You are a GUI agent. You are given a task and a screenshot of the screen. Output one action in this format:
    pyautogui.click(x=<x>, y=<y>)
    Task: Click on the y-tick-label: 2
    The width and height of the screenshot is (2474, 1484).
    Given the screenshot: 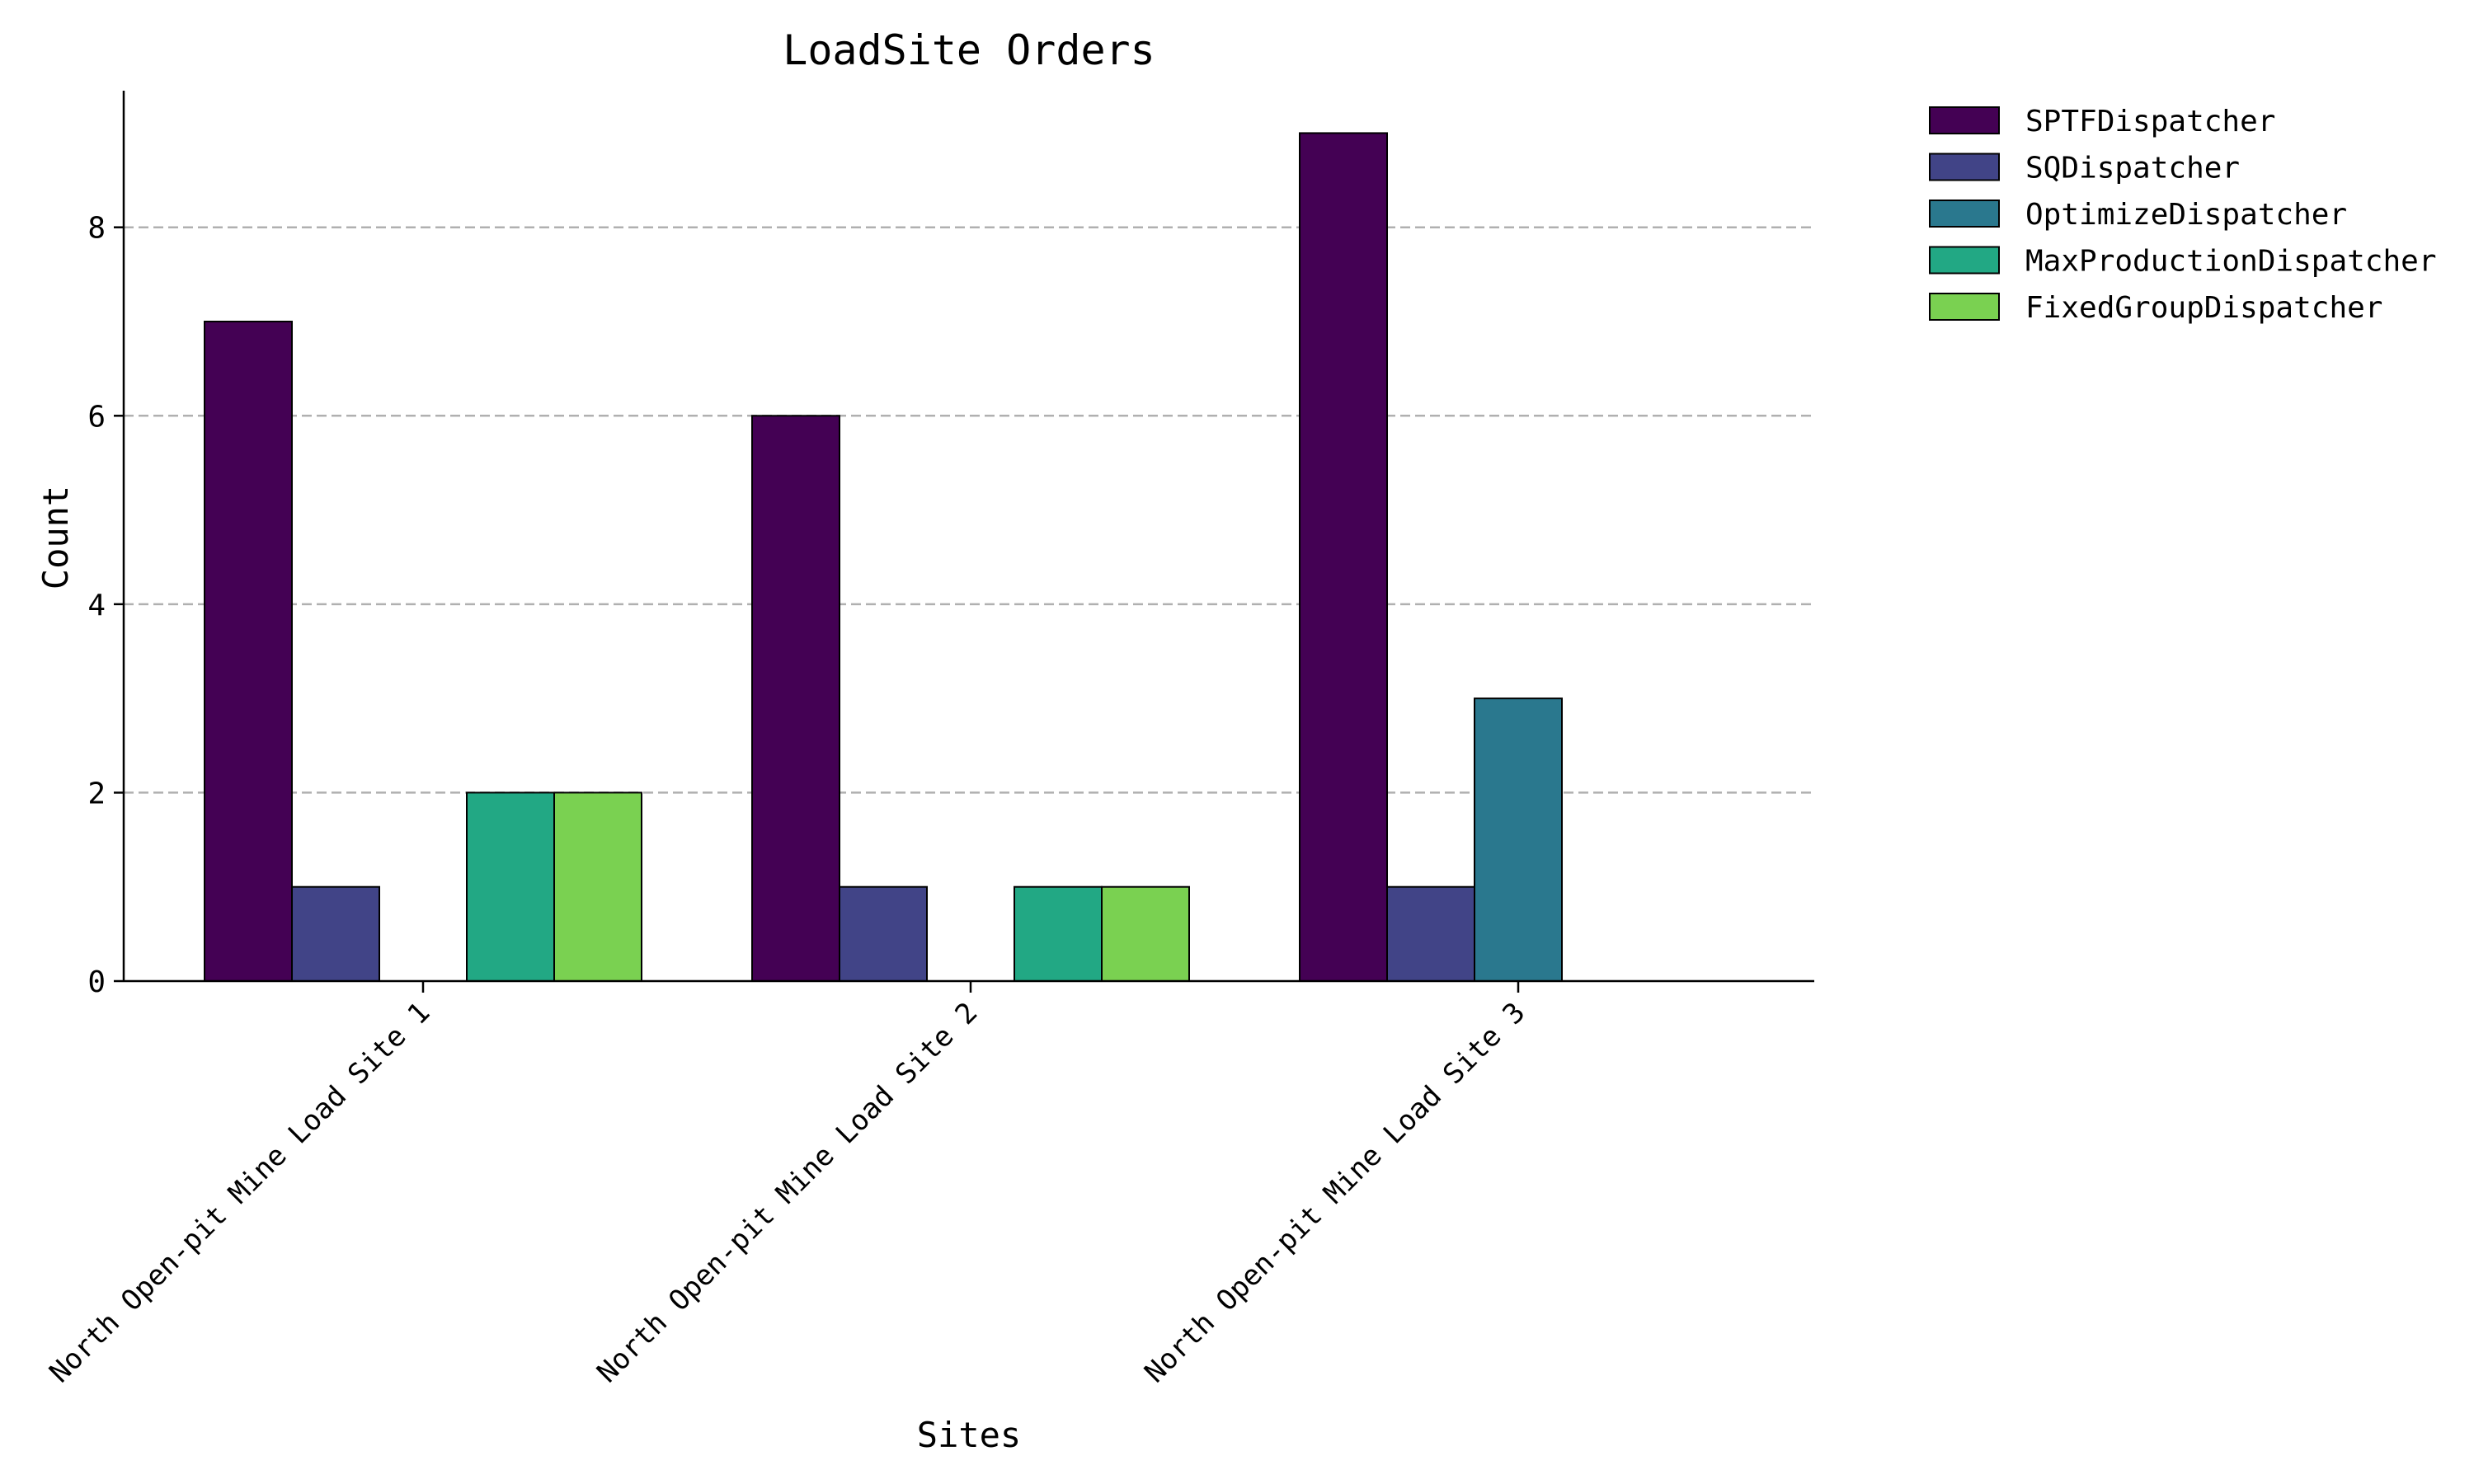 What is the action you would take?
    pyautogui.click(x=96, y=793)
    